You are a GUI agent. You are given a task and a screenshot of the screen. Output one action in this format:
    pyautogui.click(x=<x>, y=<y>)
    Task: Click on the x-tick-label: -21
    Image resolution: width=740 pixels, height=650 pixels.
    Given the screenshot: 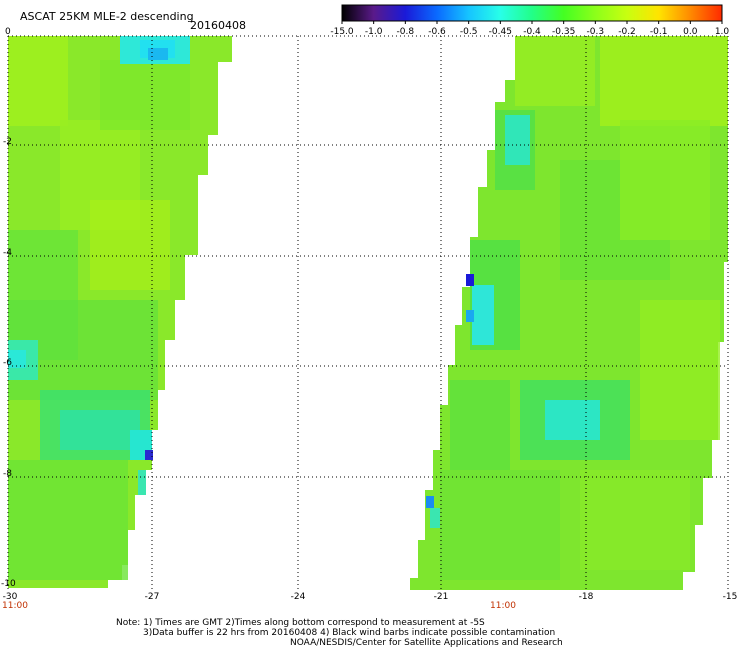 What is the action you would take?
    pyautogui.click(x=441, y=597)
    